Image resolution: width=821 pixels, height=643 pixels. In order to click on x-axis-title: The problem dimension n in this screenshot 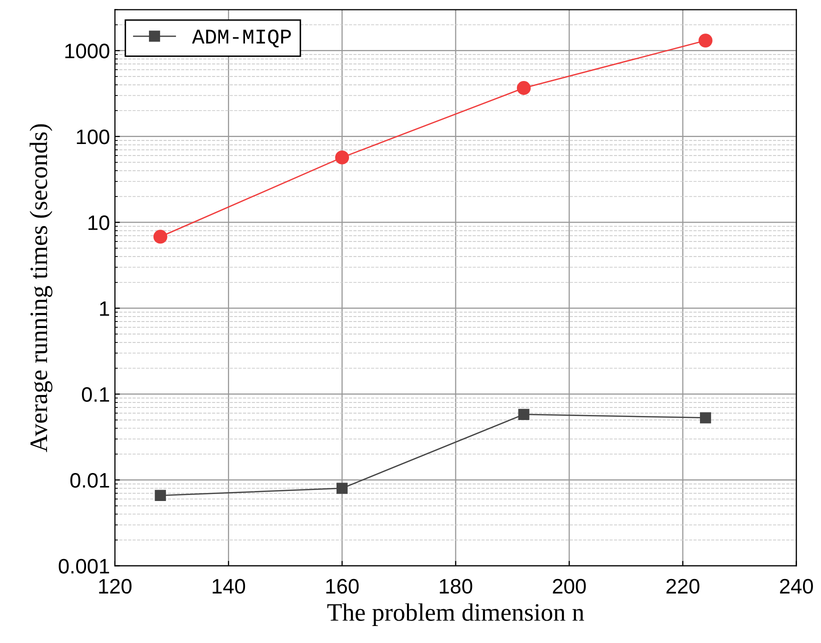, I will do `click(455, 614)`.